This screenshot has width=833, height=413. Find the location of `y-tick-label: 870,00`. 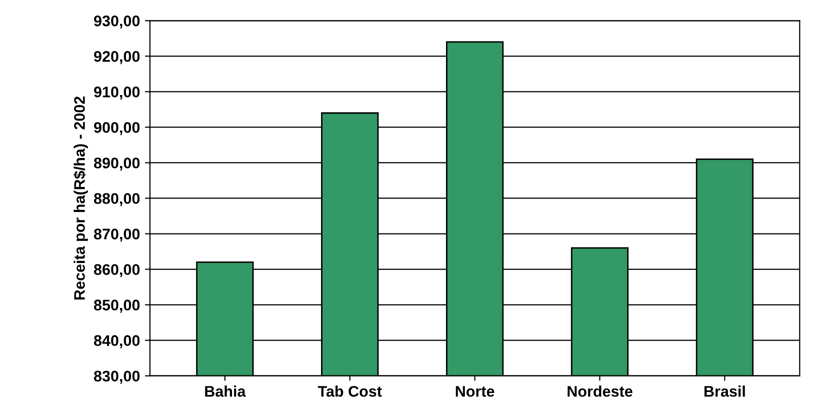

y-tick-label: 870,00 is located at coordinates (117, 235).